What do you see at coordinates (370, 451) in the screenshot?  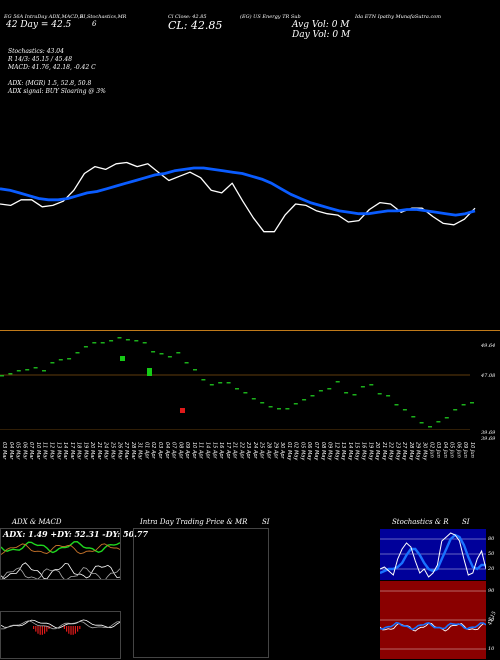 I see `date-tick-label: 19 May` at bounding box center [370, 451].